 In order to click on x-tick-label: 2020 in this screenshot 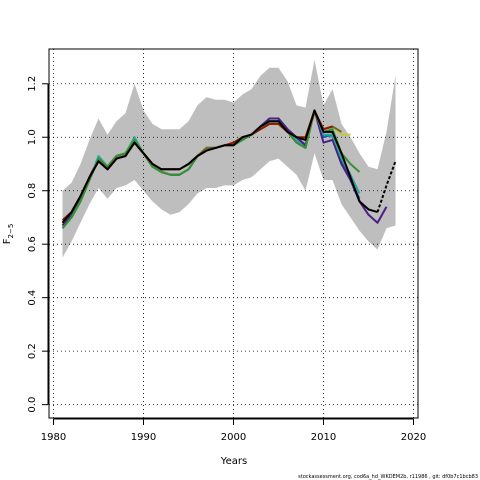, I will do `click(413, 437)`.